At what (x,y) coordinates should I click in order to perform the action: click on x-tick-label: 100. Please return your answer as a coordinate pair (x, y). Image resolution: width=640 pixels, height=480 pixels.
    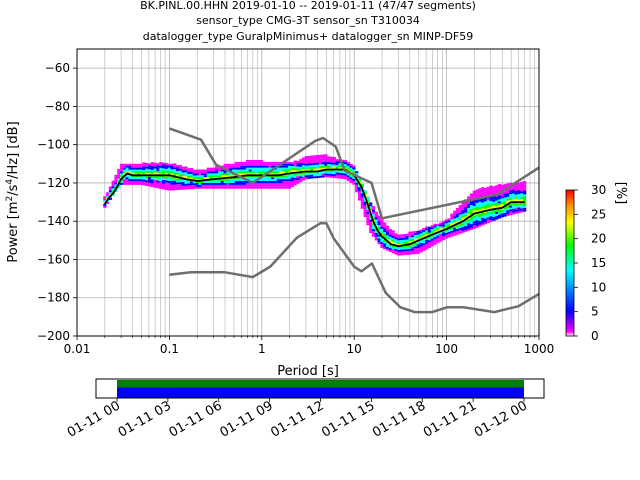
    Looking at the image, I should click on (446, 349).